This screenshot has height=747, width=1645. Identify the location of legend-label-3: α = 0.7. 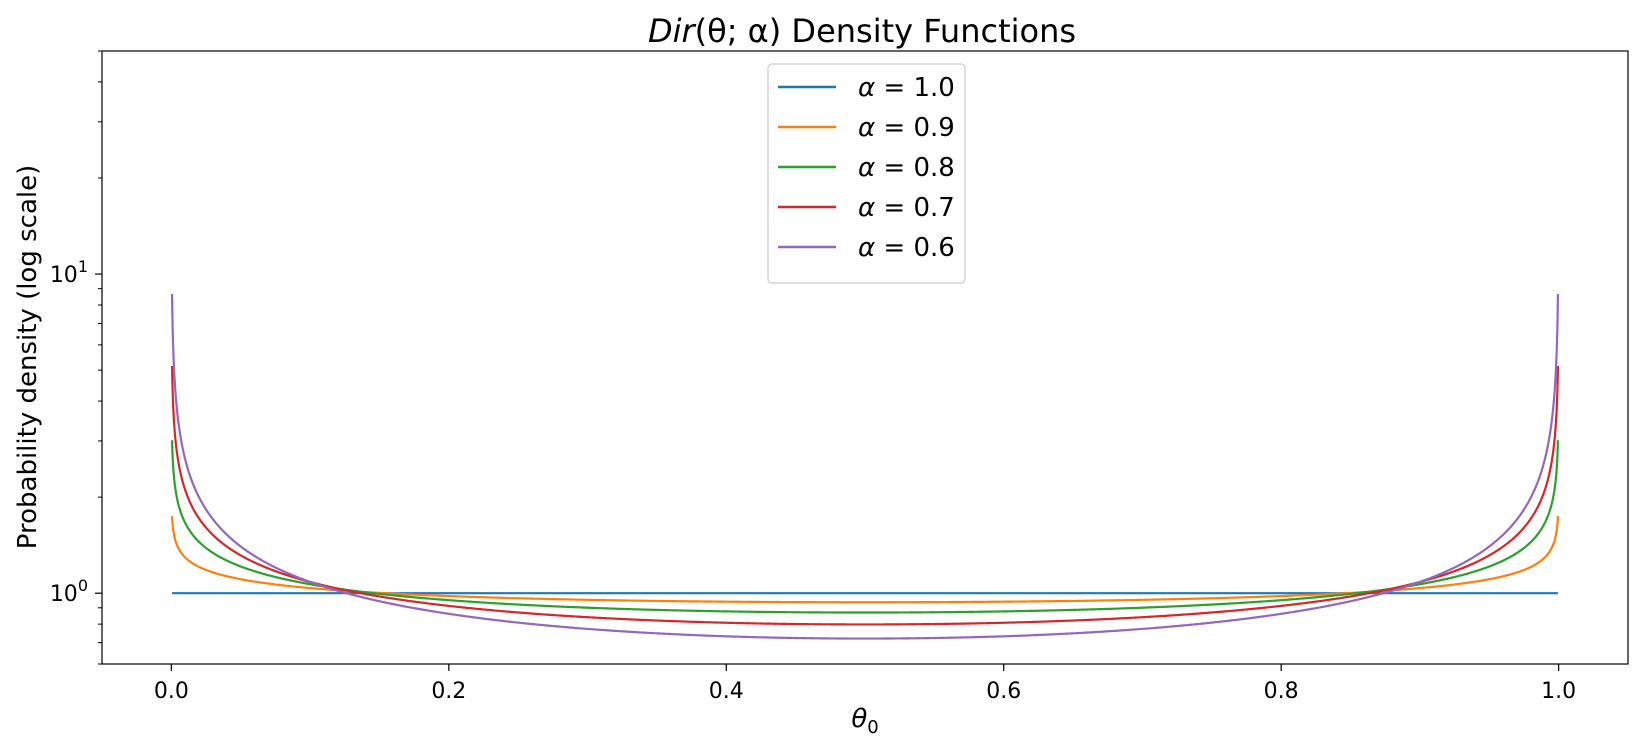
(906, 208).